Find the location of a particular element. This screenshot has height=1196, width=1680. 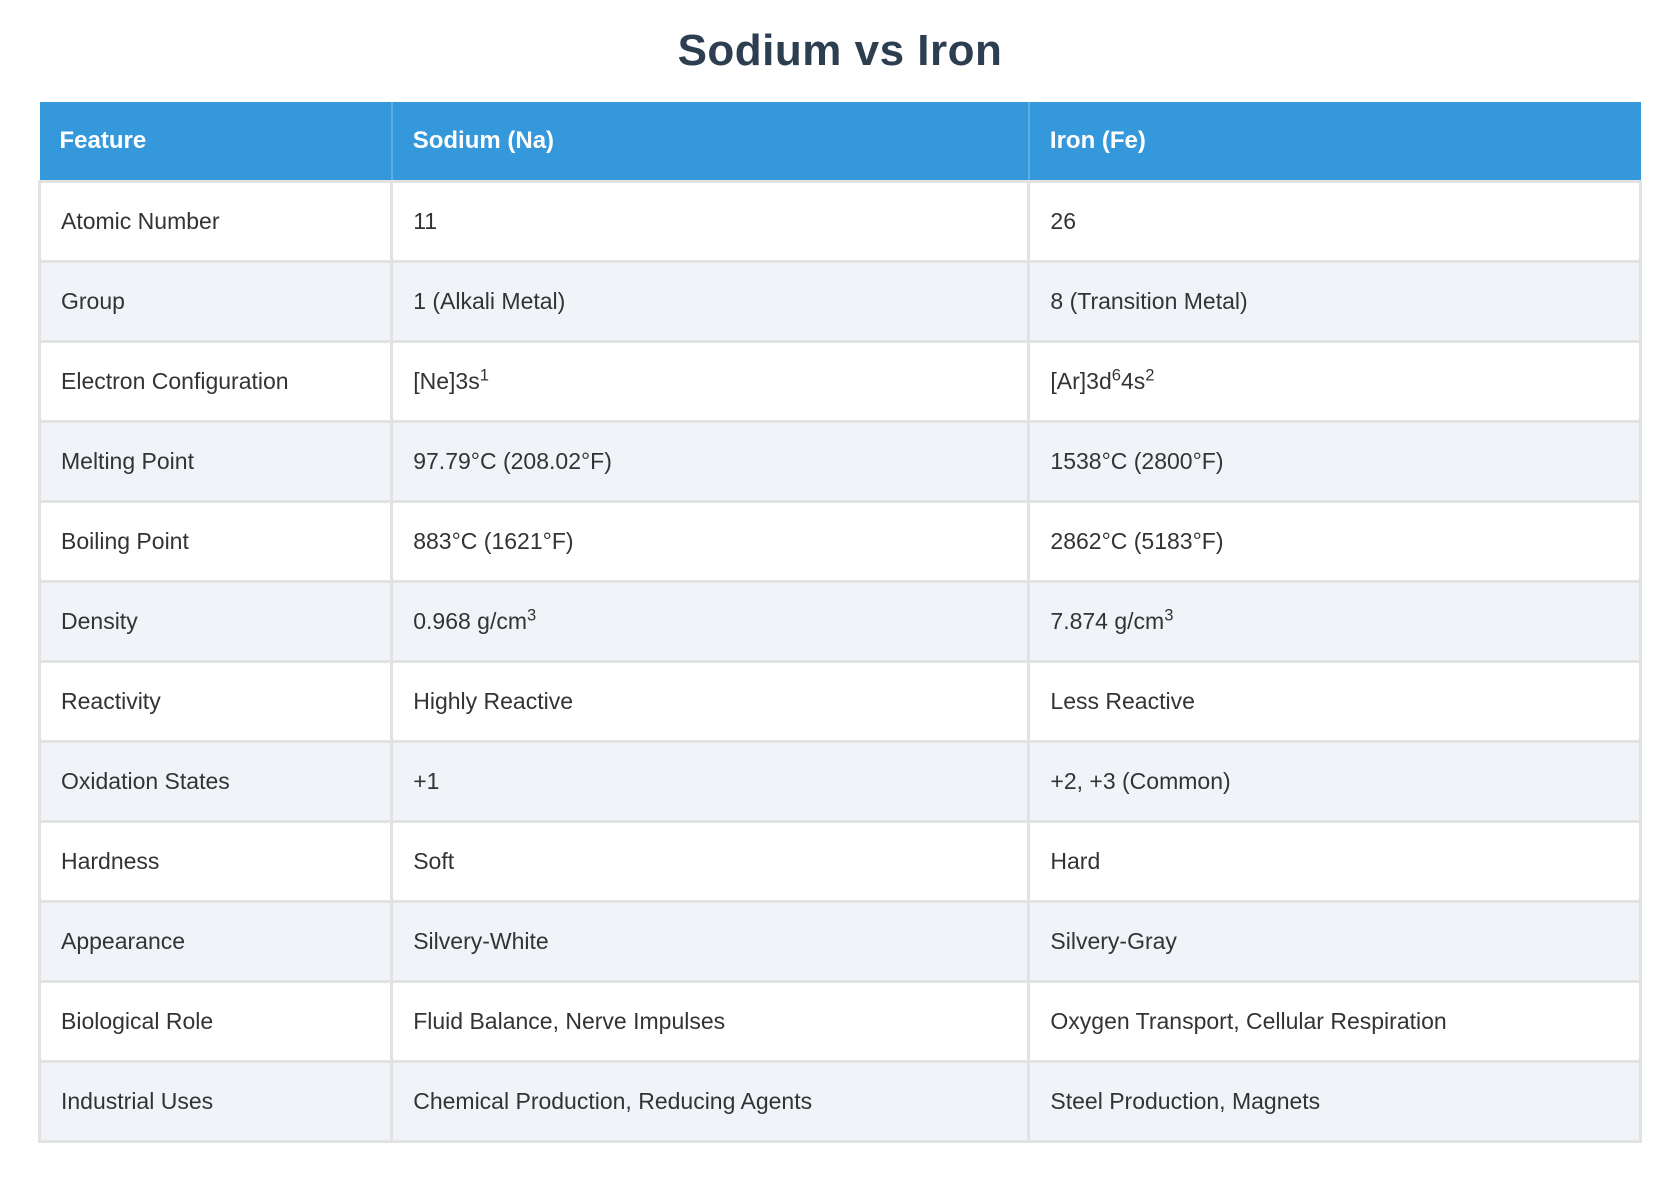

iron-cell: 2862°C (5183°F) is located at coordinates (1334, 541).